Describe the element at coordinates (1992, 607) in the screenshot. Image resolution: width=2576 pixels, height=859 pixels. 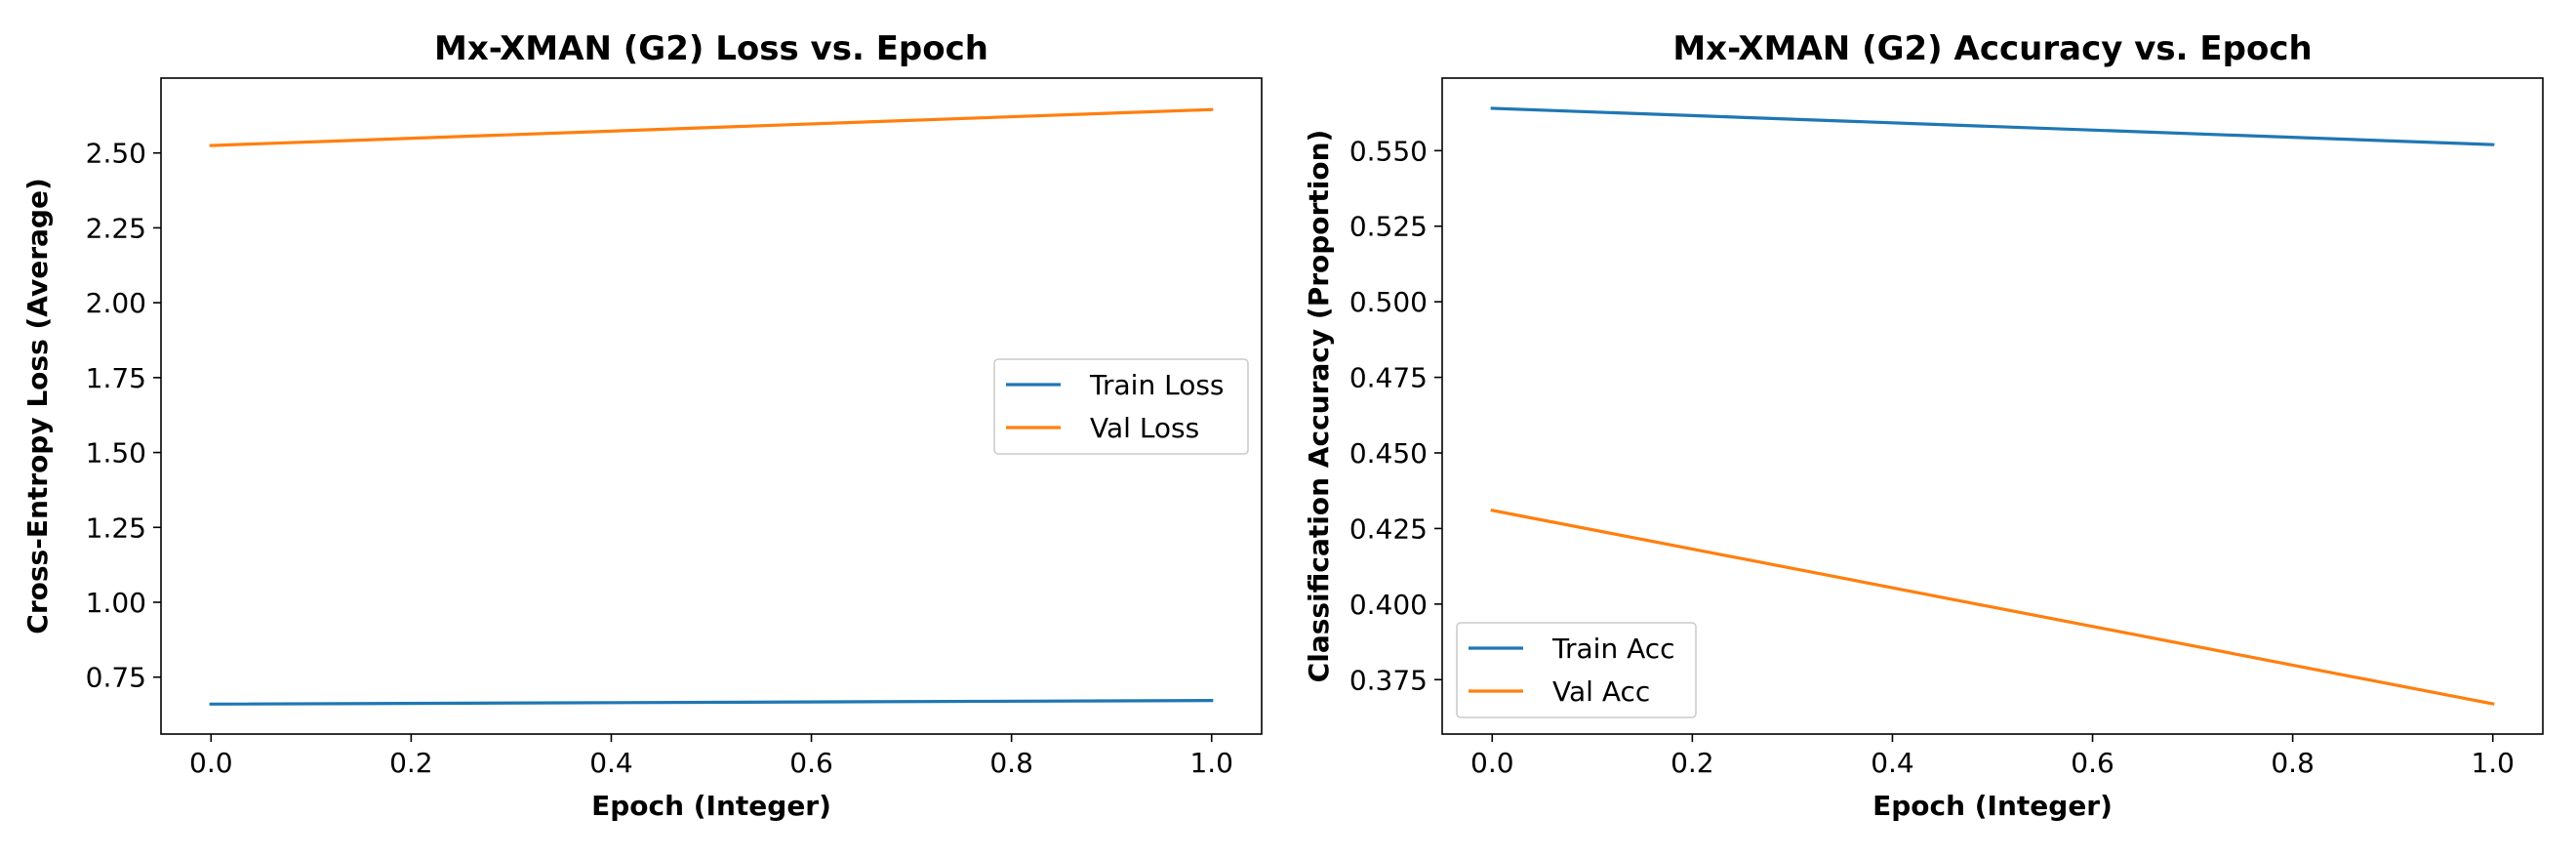
I see `series-line-val-acc` at that location.